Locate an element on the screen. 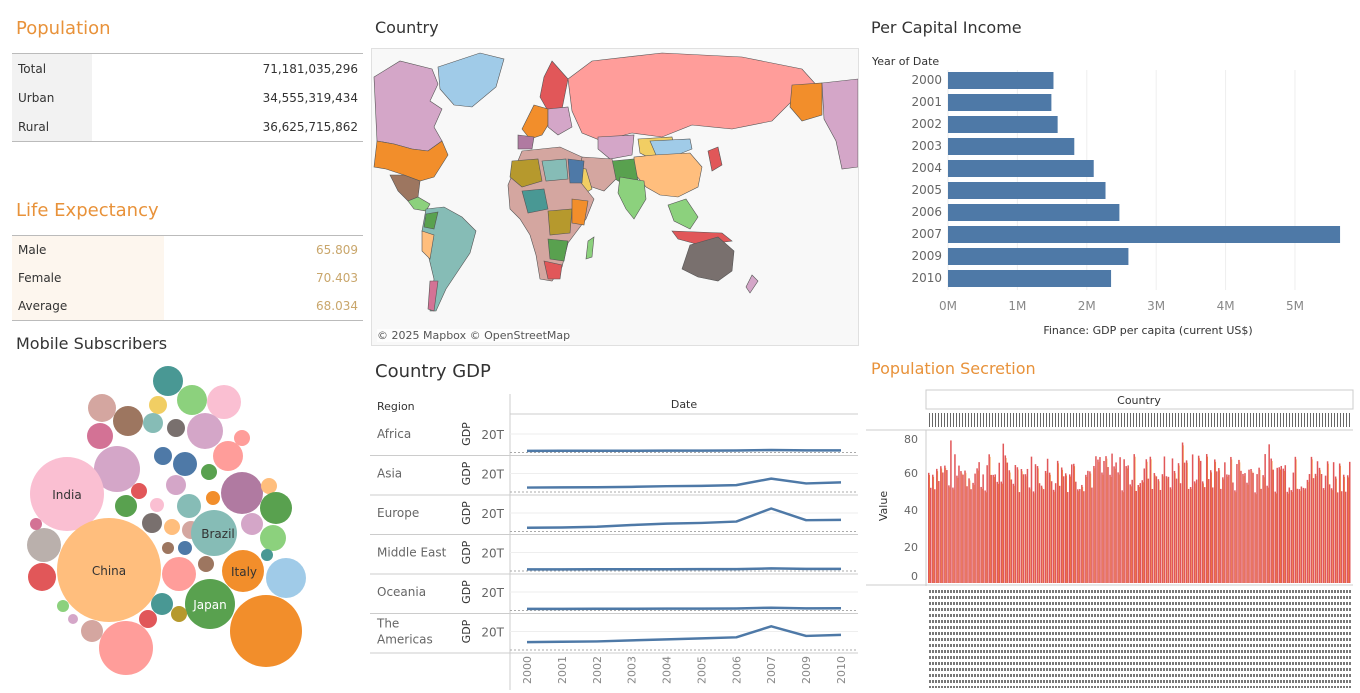 This screenshot has height=693, width=1360. bubble-japan is located at coordinates (210, 604).